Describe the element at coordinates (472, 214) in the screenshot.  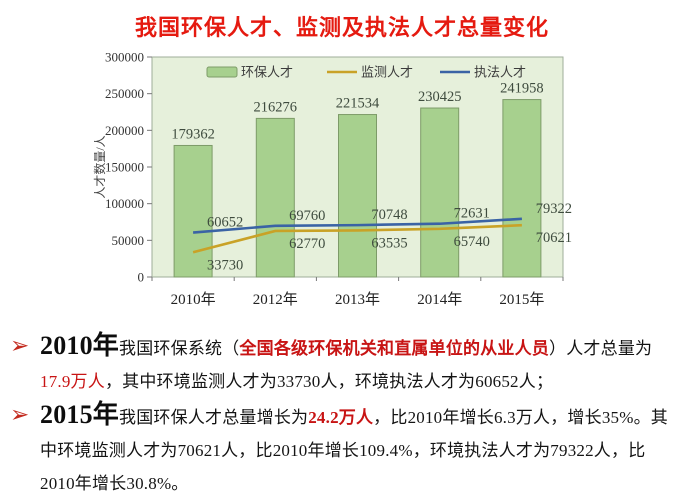
I see `line-value-label: 72631` at that location.